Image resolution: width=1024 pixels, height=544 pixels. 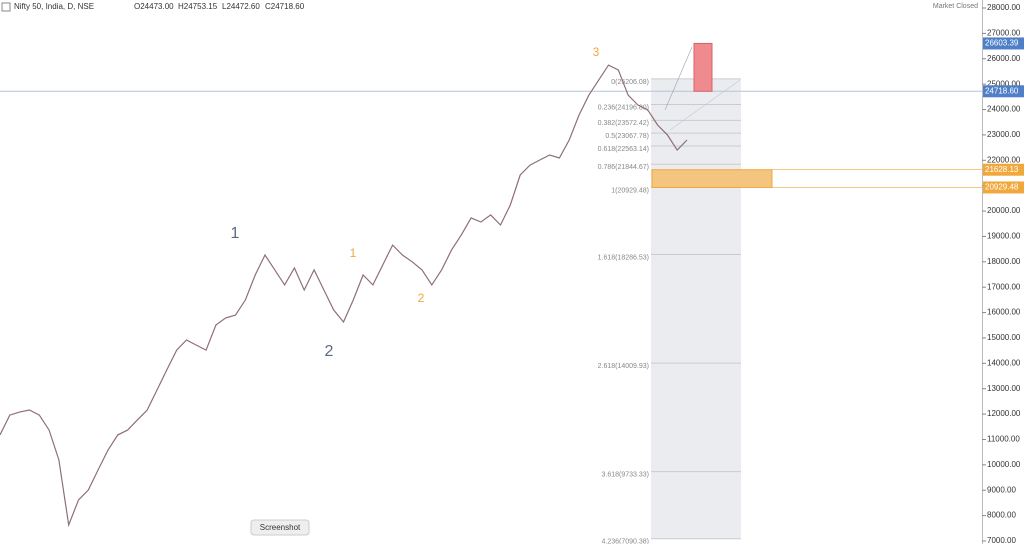 What do you see at coordinates (630, 82) in the screenshot?
I see `fib-label: 0(25206.08)` at bounding box center [630, 82].